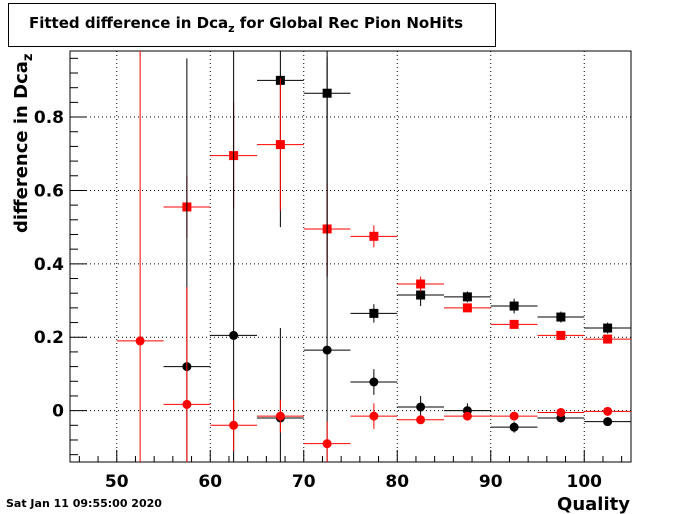 Image resolution: width=700 pixels, height=514 pixels. Describe the element at coordinates (491, 482) in the screenshot. I see `x-tick-label: 90` at that location.